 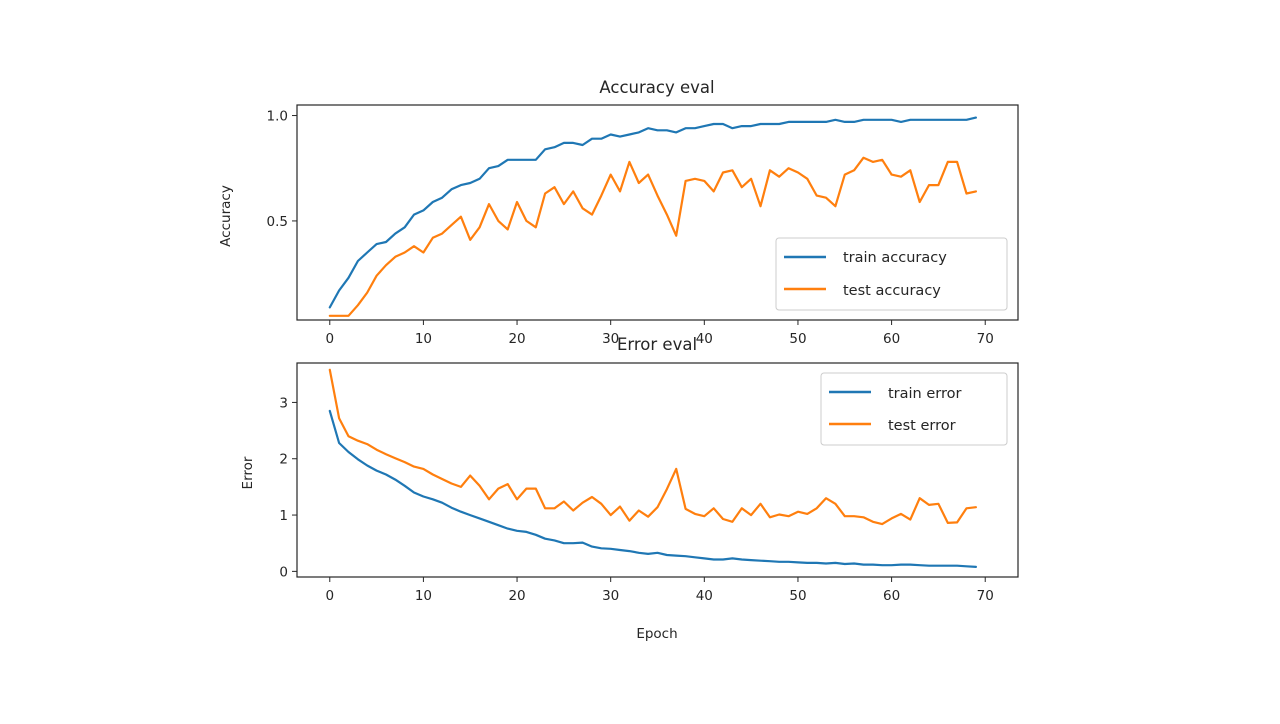 What do you see at coordinates (277, 222) in the screenshot?
I see `y-tick-label: 0.5` at bounding box center [277, 222].